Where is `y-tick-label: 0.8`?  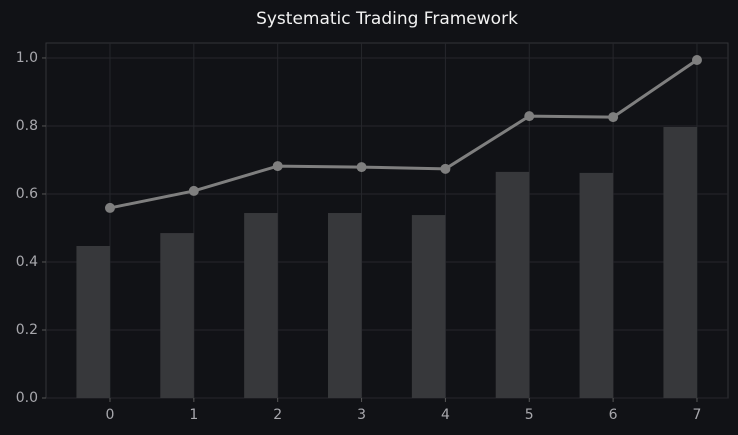 y-tick-label: 0.8 is located at coordinates (27, 126).